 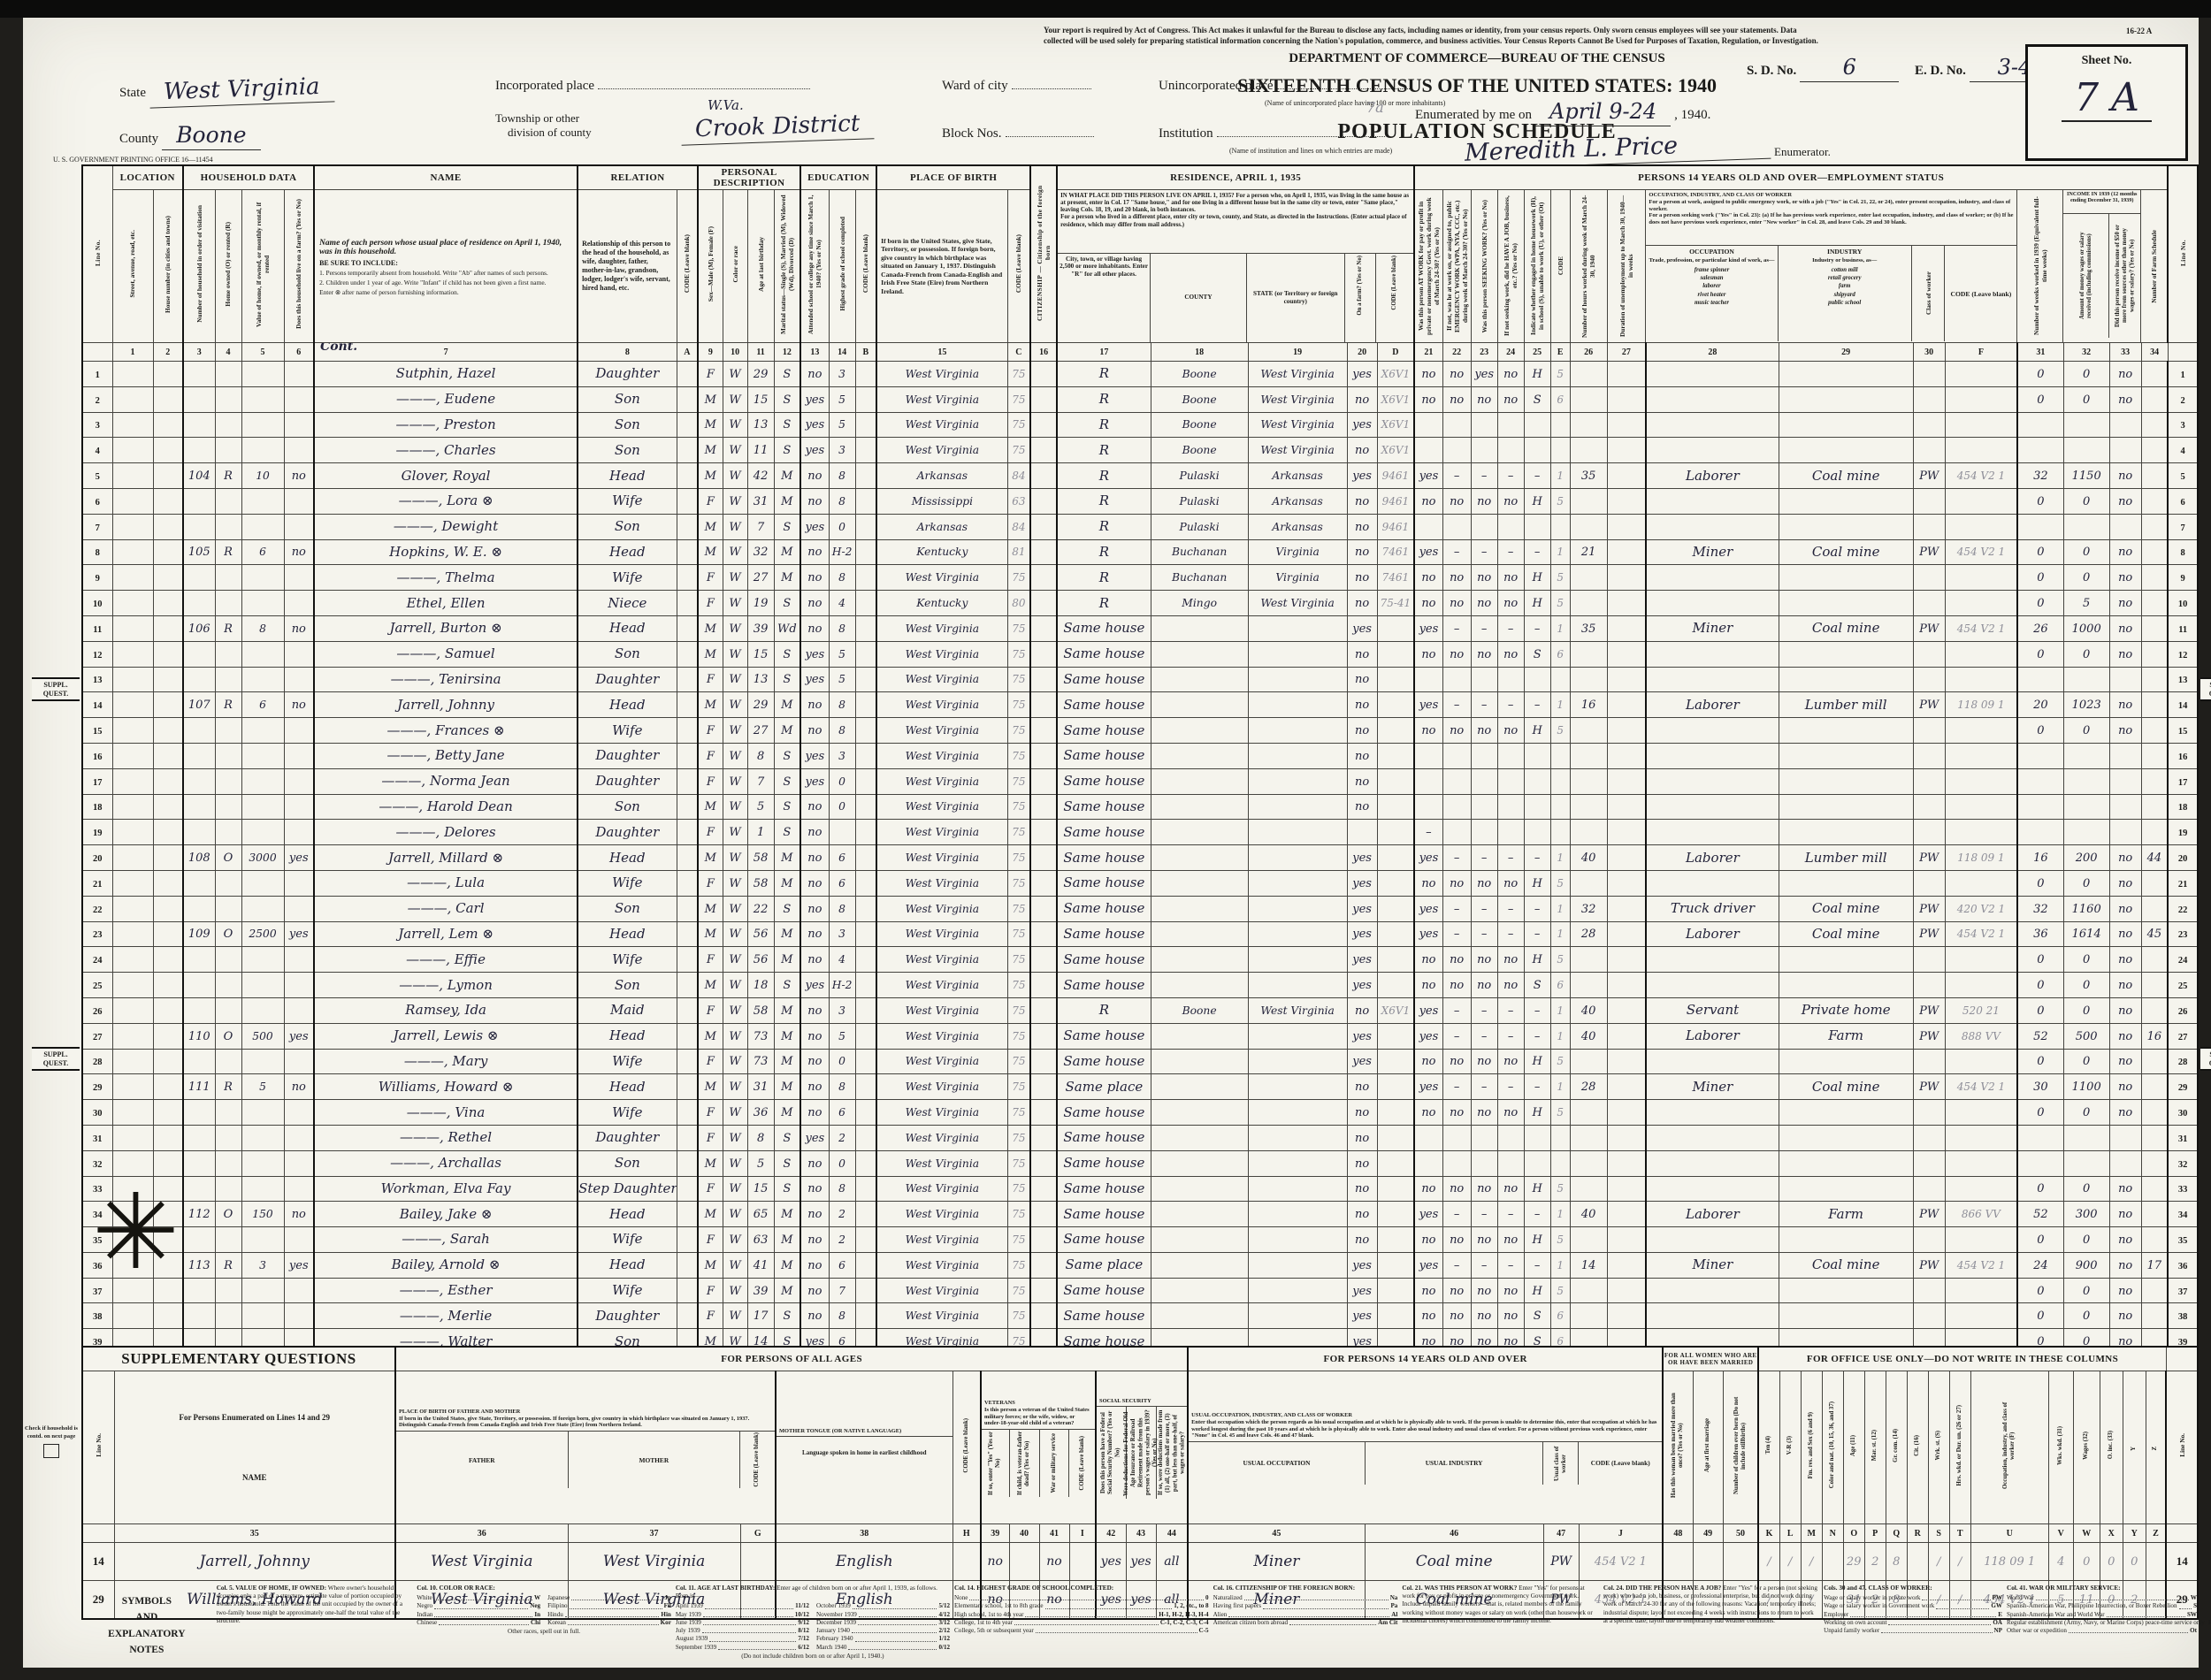 I want to click on element: /, so click(x=1769, y=1600).